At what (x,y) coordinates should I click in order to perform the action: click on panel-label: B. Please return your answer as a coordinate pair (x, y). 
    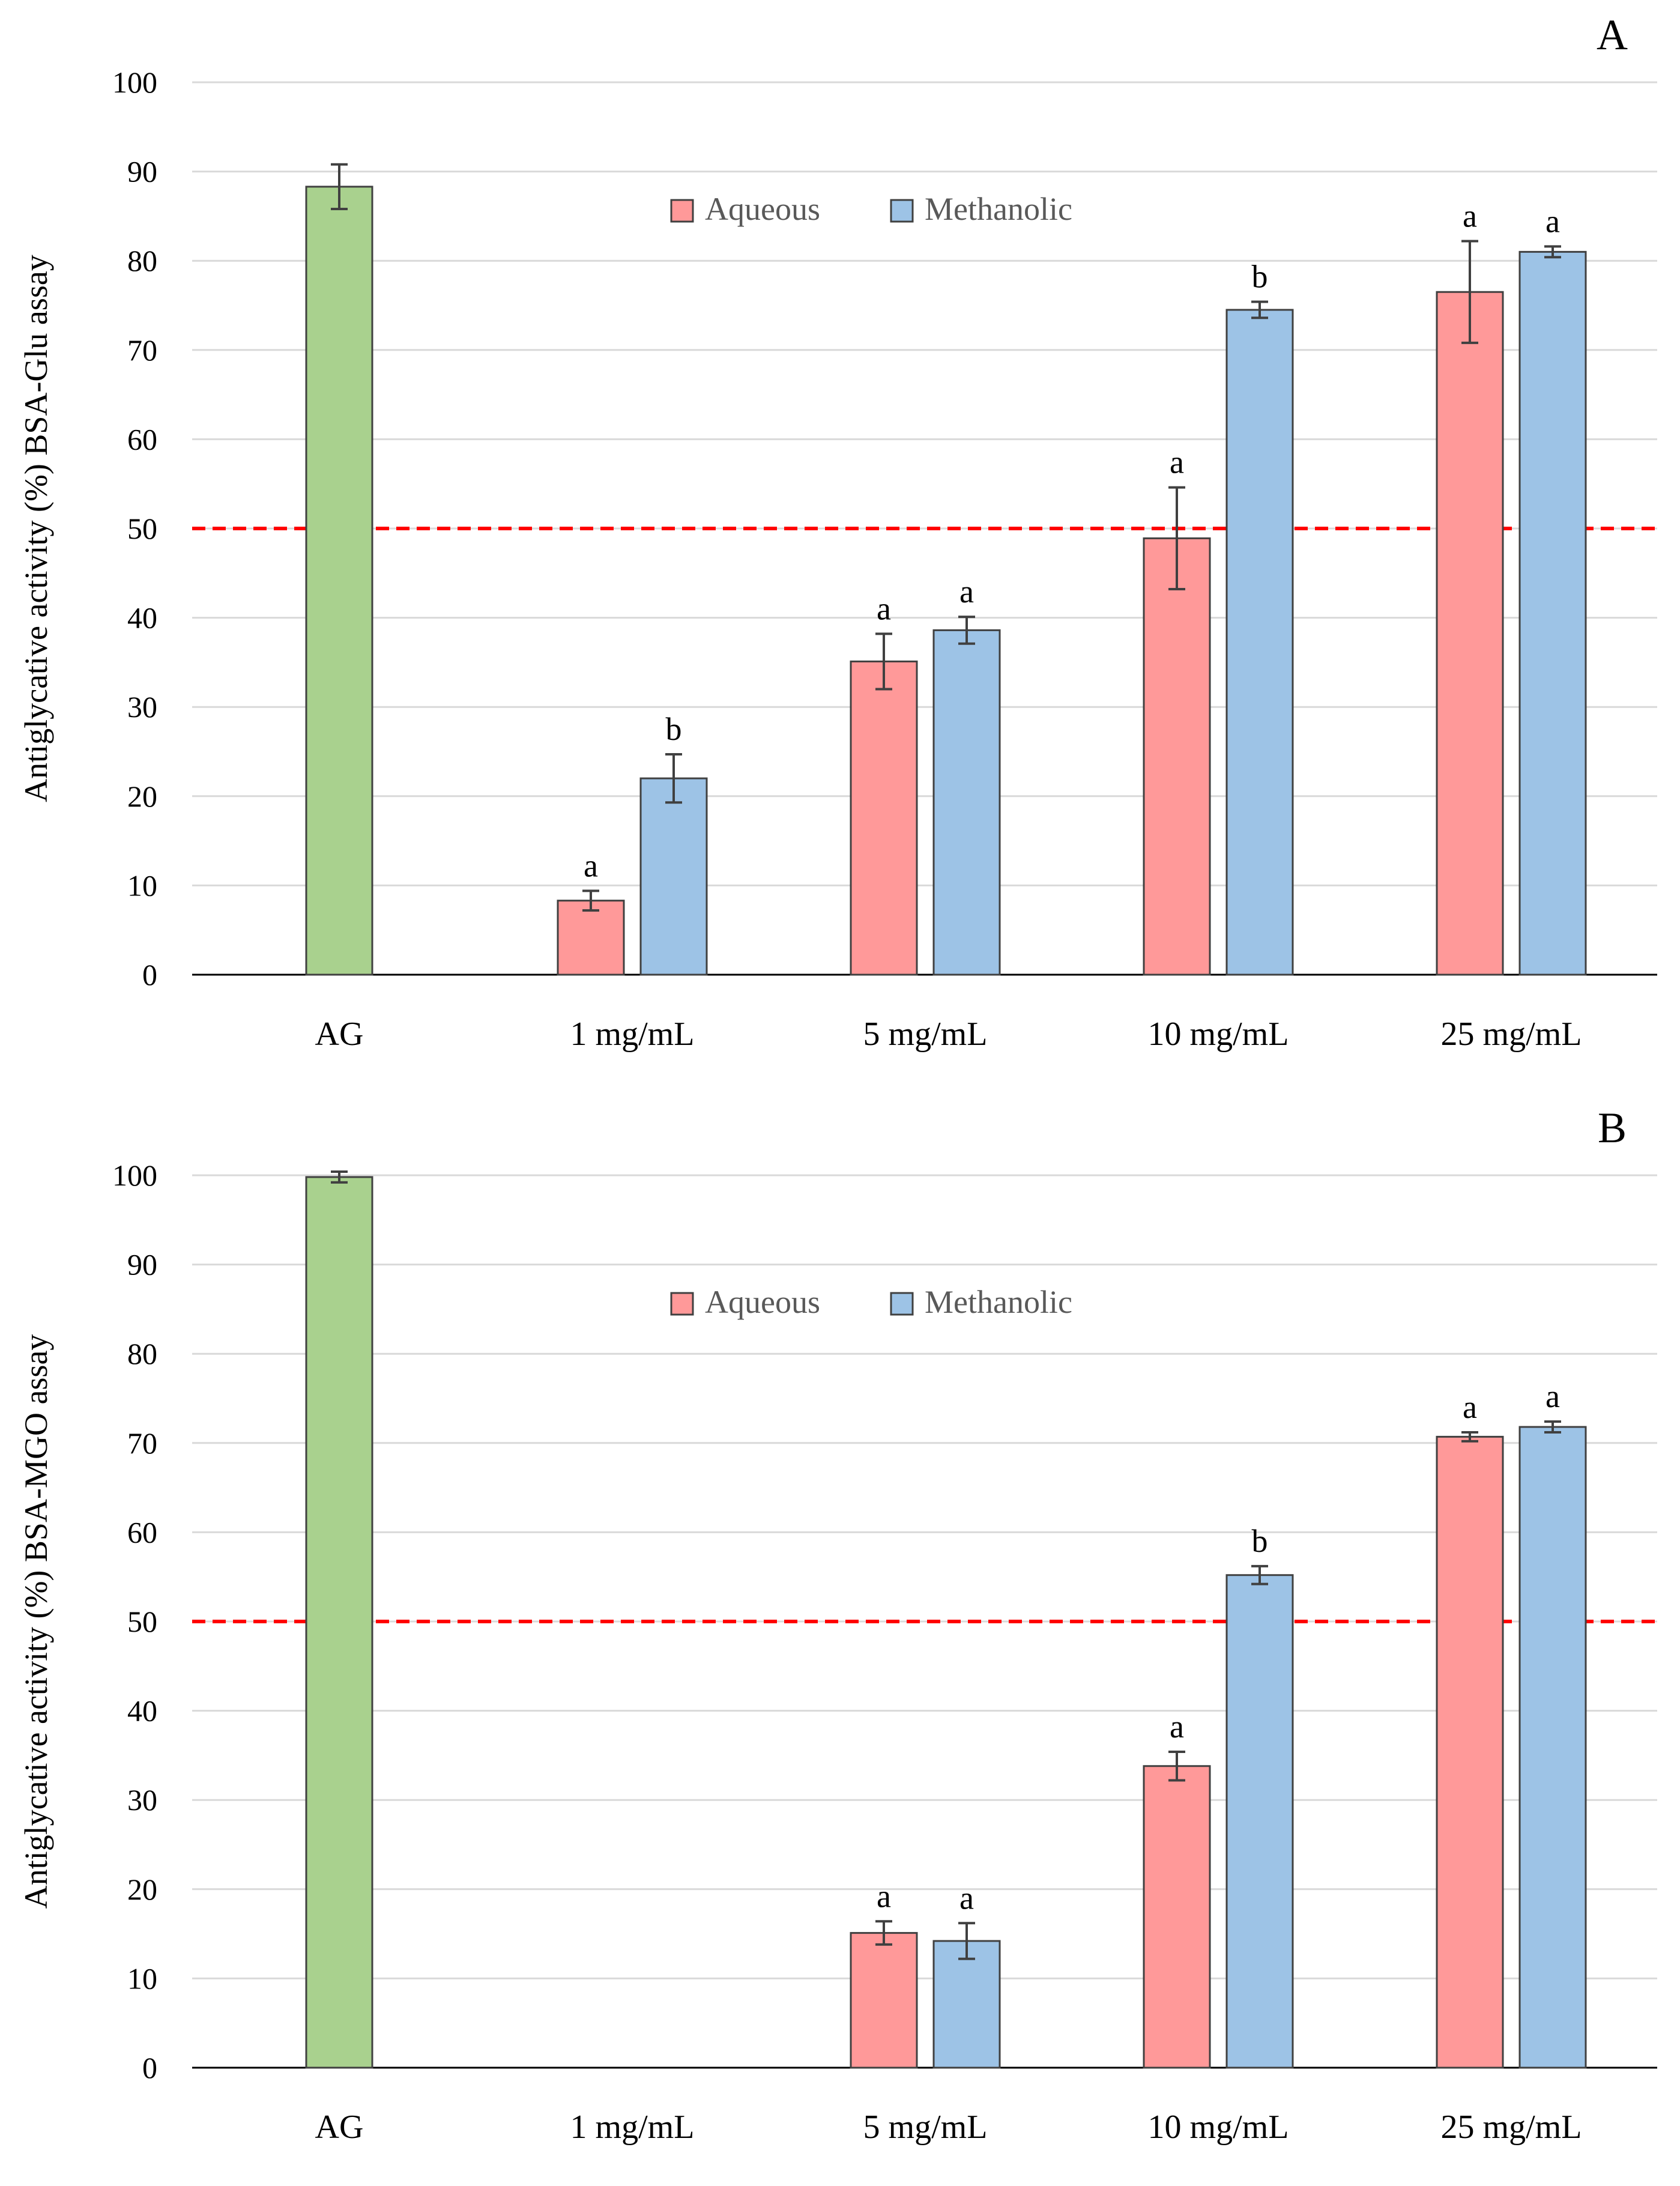
    Looking at the image, I should click on (1612, 1128).